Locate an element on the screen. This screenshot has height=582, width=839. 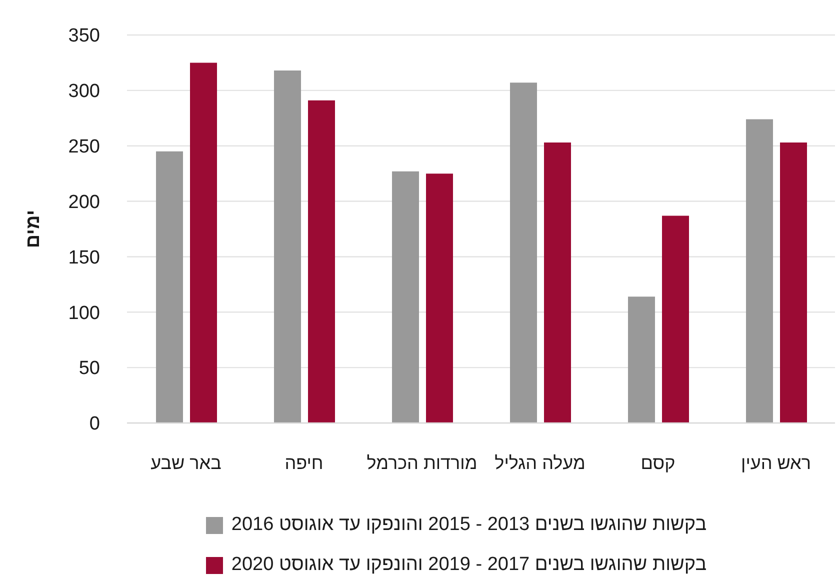
y-tick-label: 250 is located at coordinates (84, 147).